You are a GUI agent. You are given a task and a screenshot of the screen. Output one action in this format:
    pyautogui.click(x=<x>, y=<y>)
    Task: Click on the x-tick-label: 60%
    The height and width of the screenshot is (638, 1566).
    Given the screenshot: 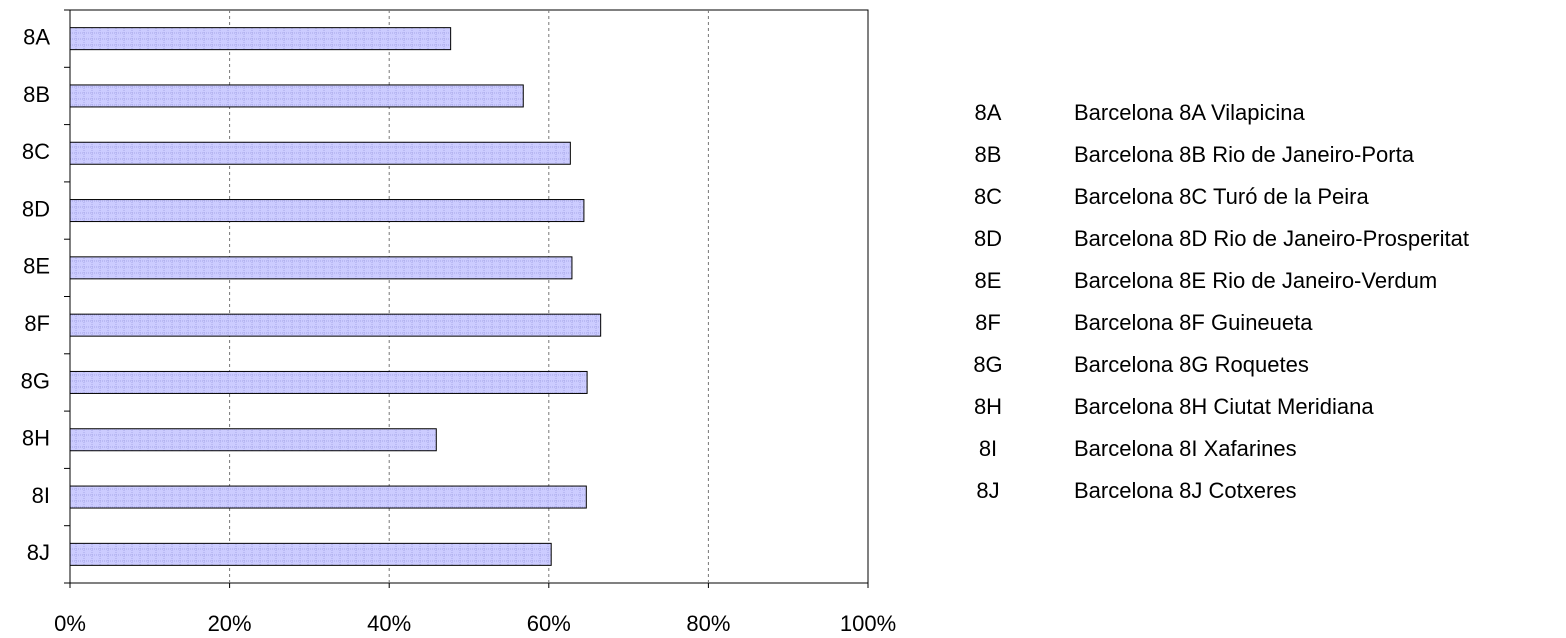 What is the action you would take?
    pyautogui.click(x=549, y=623)
    